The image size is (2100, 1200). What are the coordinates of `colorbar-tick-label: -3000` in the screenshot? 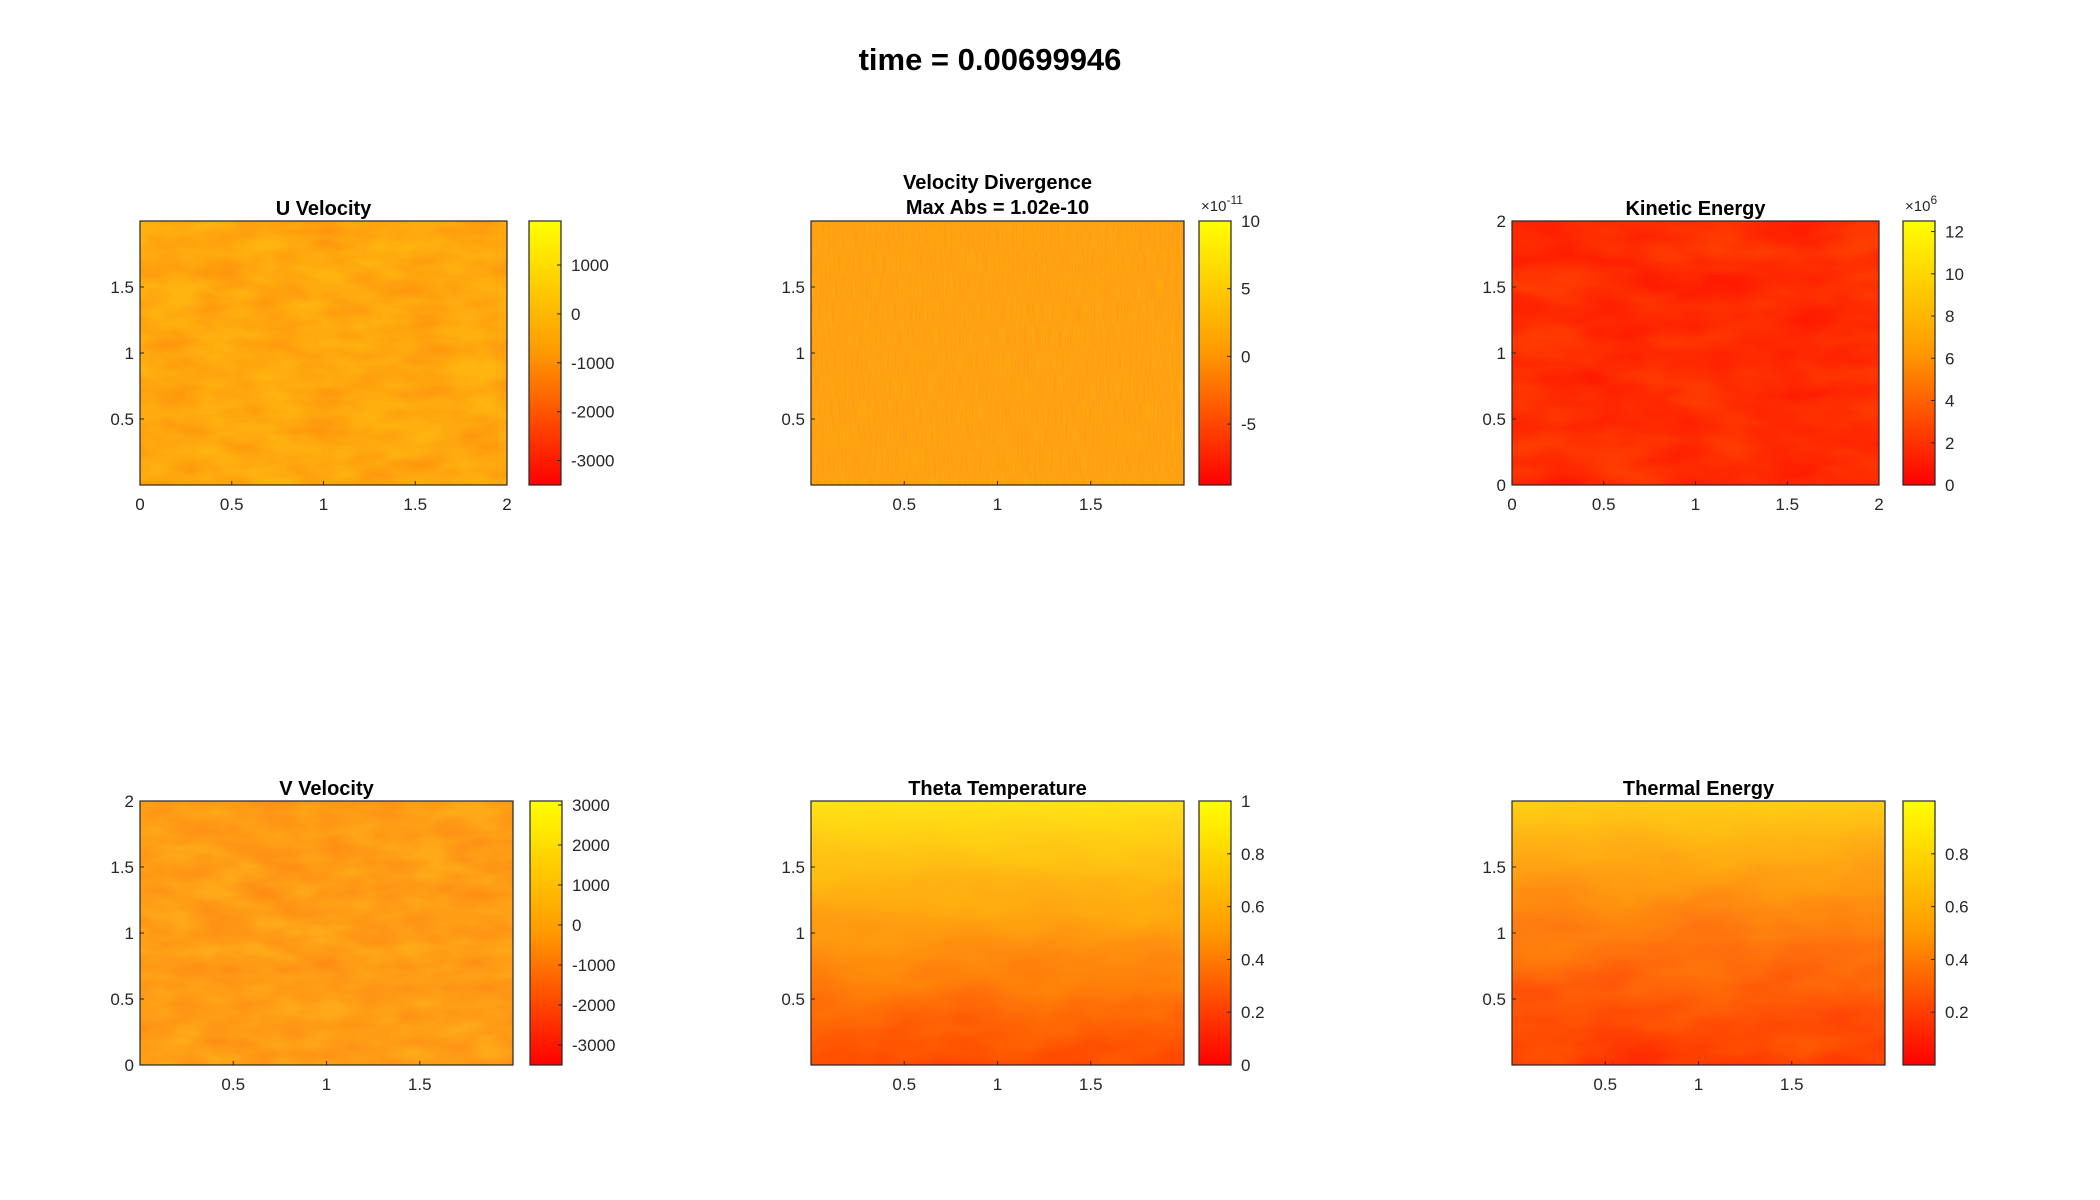 It's located at (592, 461).